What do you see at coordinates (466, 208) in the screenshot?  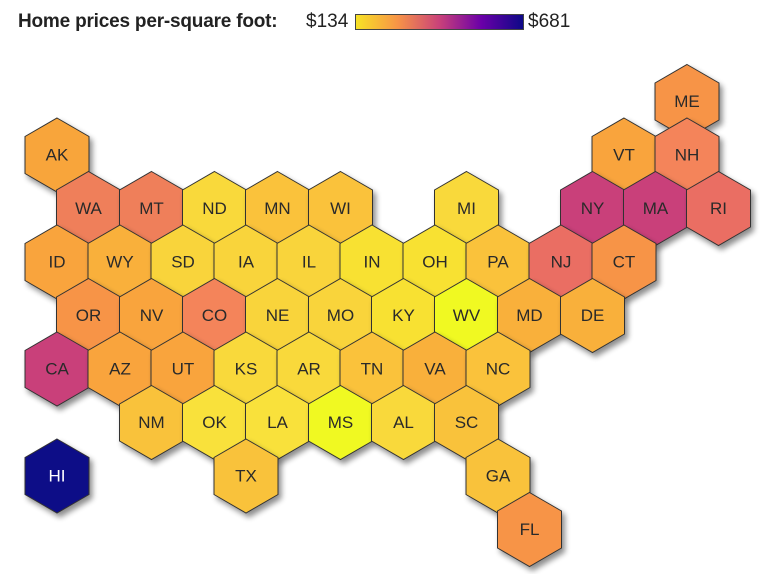 I see `state-label: MI` at bounding box center [466, 208].